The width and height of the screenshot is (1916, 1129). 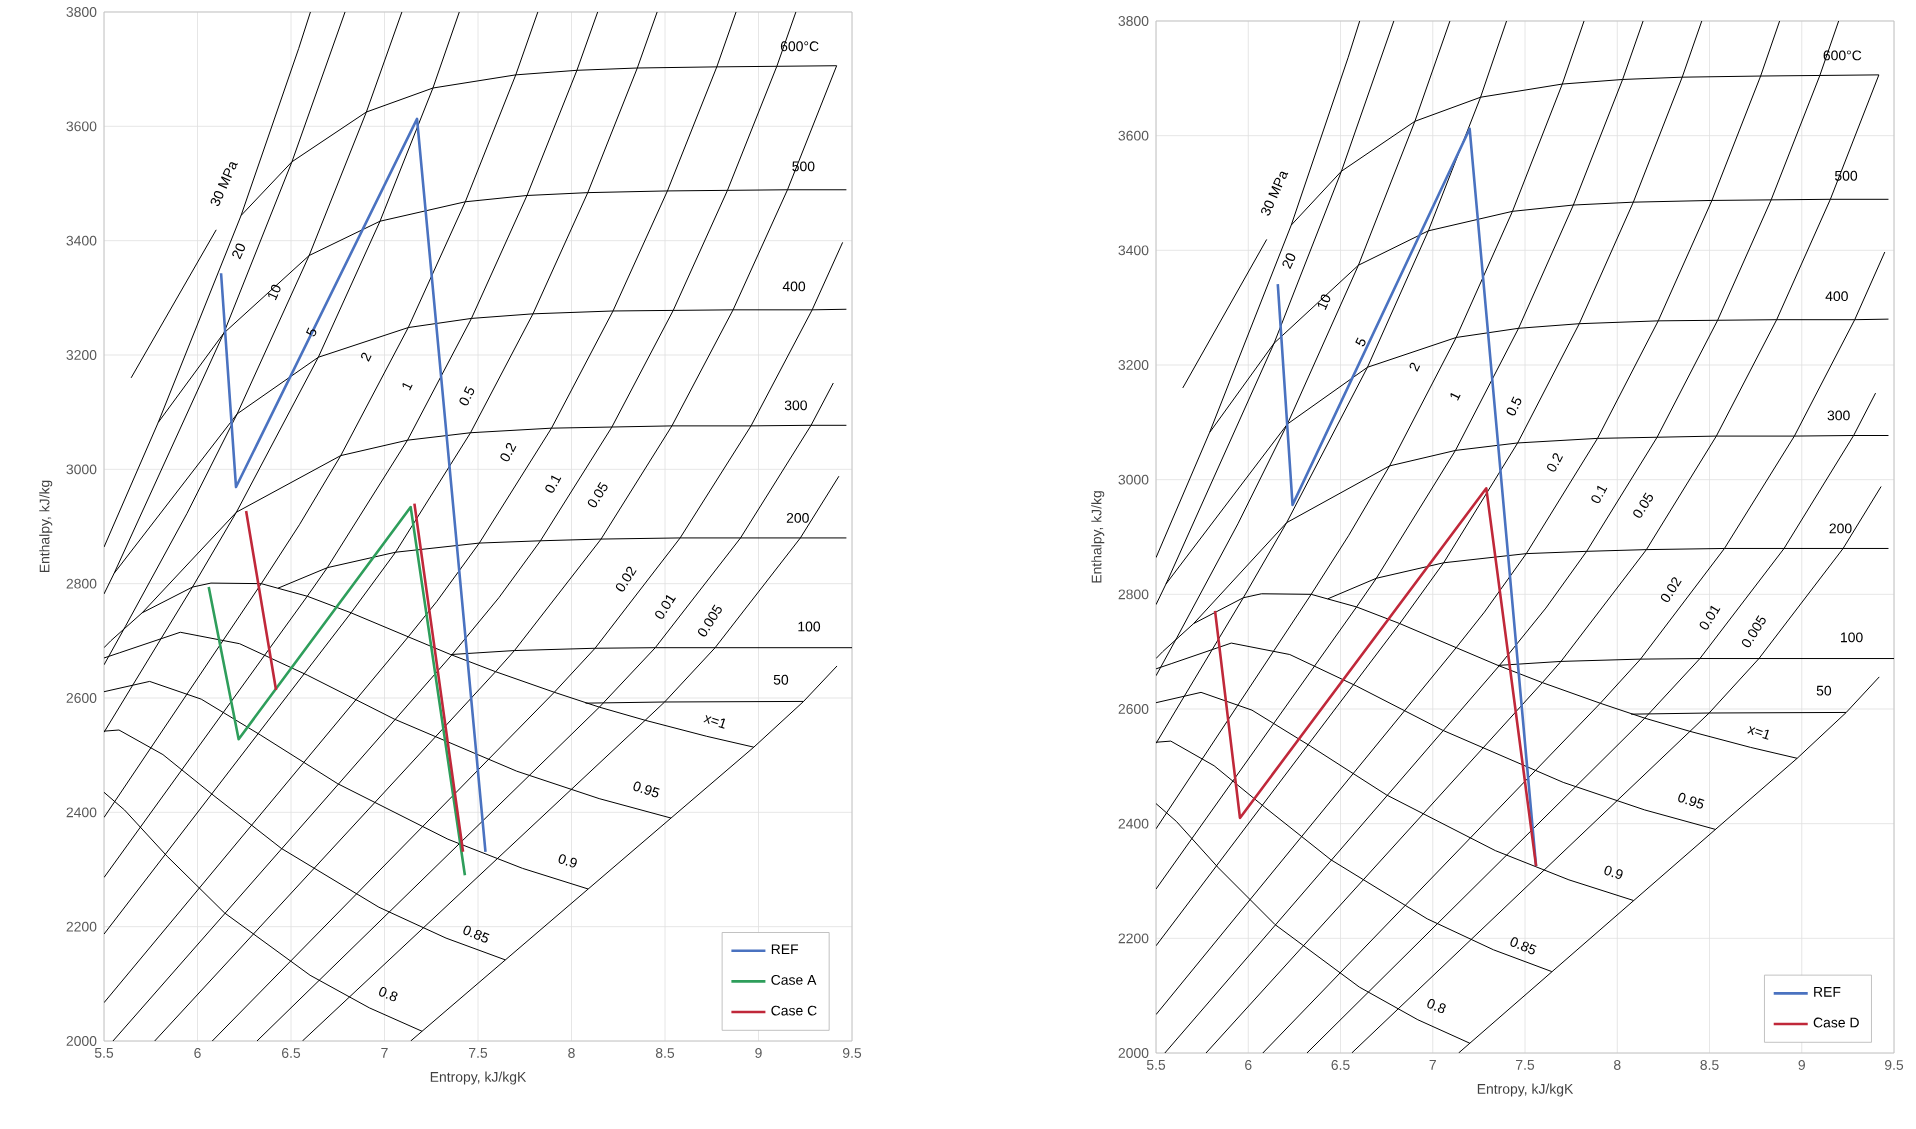 What do you see at coordinates (794, 1010) in the screenshot?
I see `legend-label: Case C` at bounding box center [794, 1010].